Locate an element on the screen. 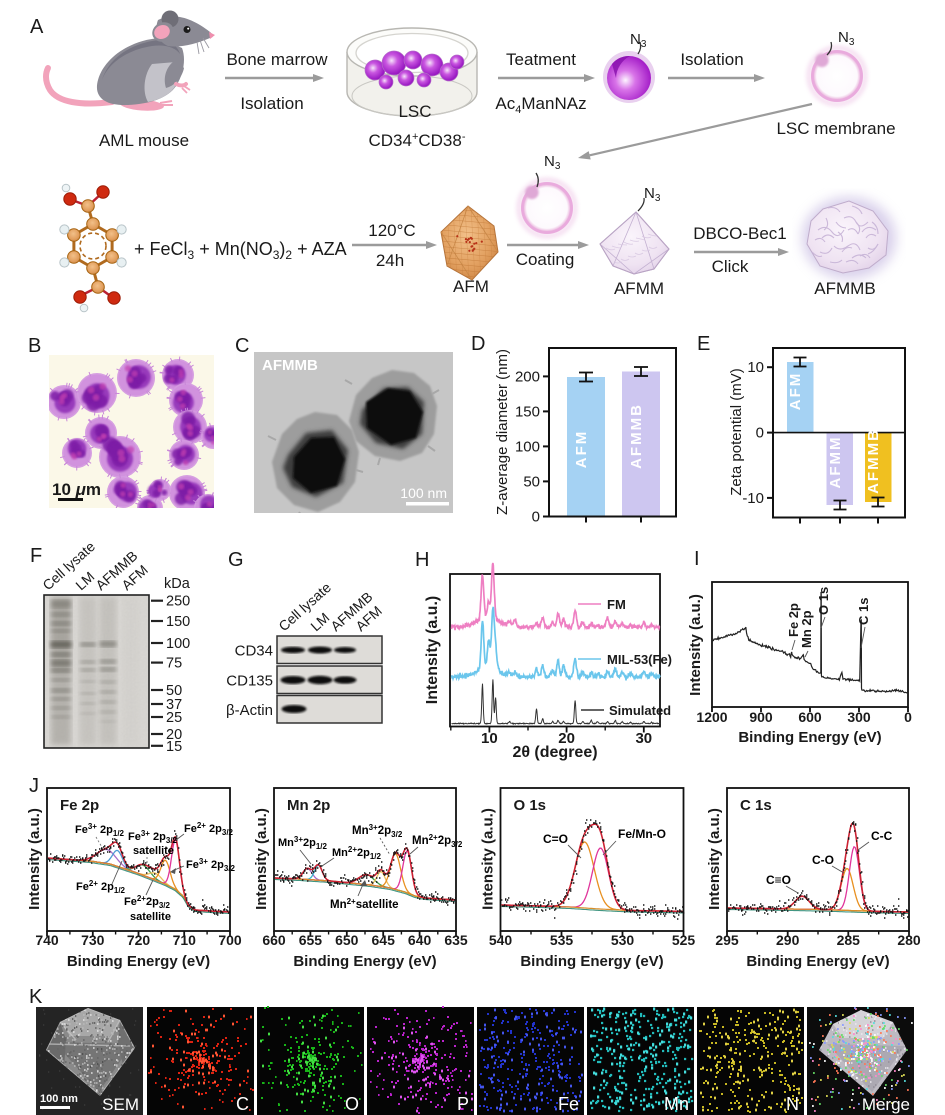 This screenshot has width=945, height=1115. svg-text: 525 is located at coordinates (684, 940).